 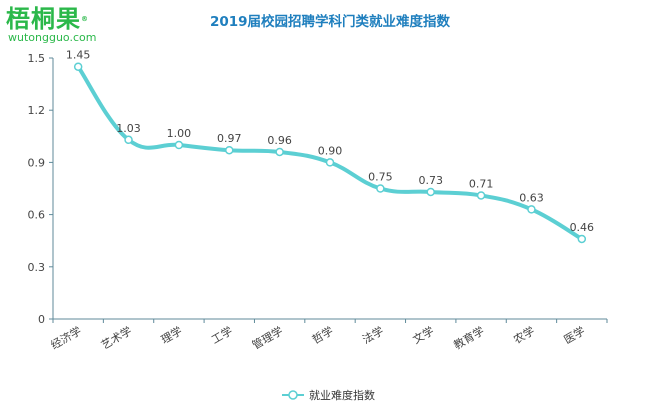 What do you see at coordinates (37, 215) in the screenshot?
I see `y-tick-label: 0.6` at bounding box center [37, 215].